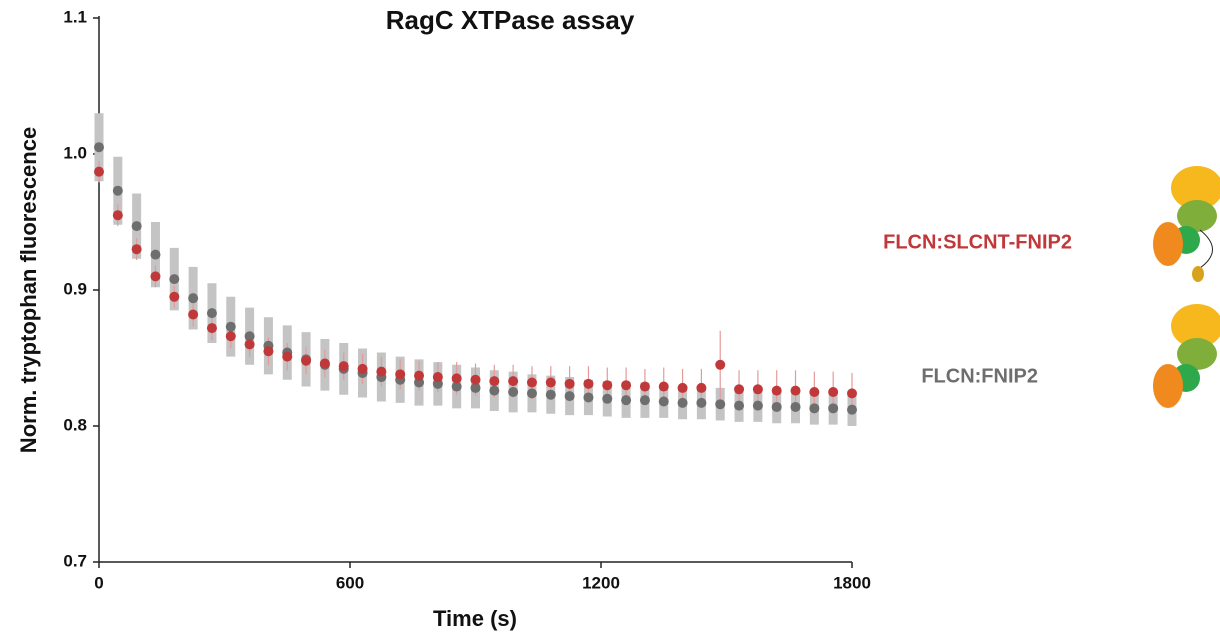 The height and width of the screenshot is (643, 1220). Describe the element at coordinates (979, 376) in the screenshot. I see `legend-label: FLCN:FNIP2` at that location.